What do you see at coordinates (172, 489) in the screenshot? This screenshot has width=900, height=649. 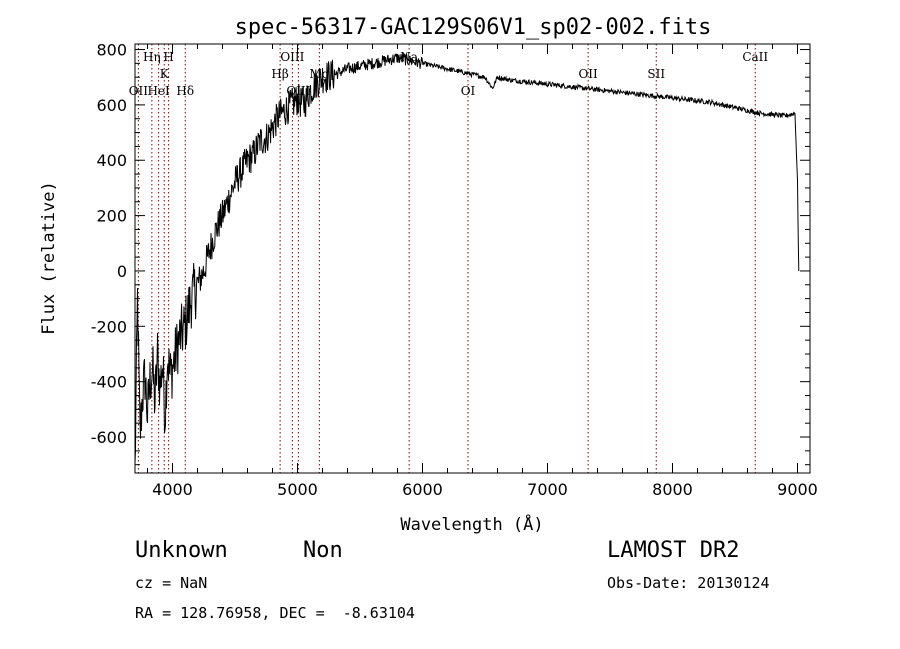 I see `x-tick-label: 4000` at bounding box center [172, 489].